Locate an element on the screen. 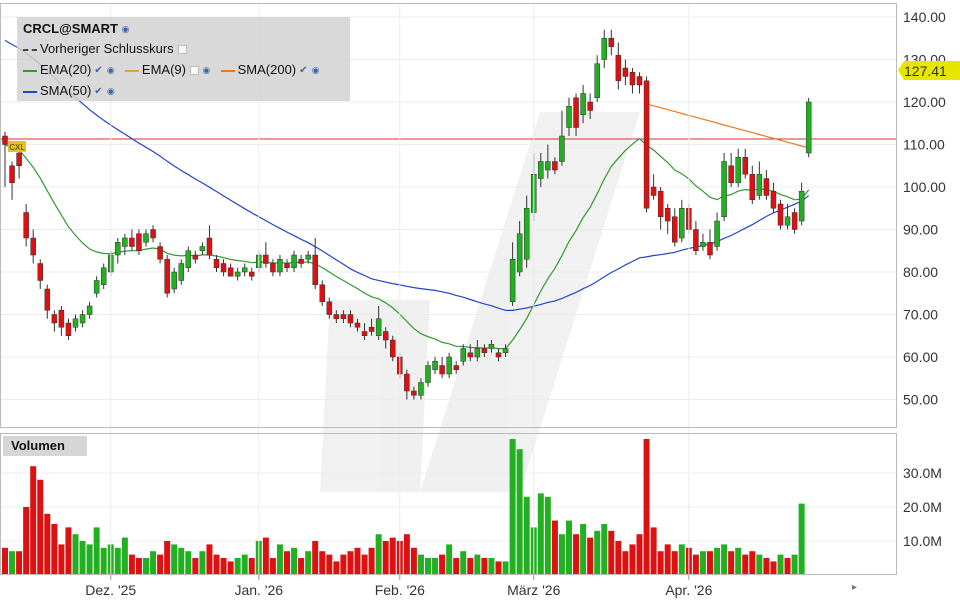  settings-icon: ◉ is located at coordinates (206, 70).